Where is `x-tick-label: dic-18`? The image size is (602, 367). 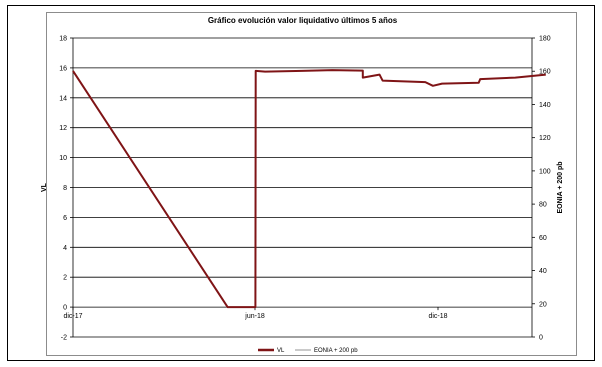 x-tick-label: dic-18 is located at coordinates (437, 316).